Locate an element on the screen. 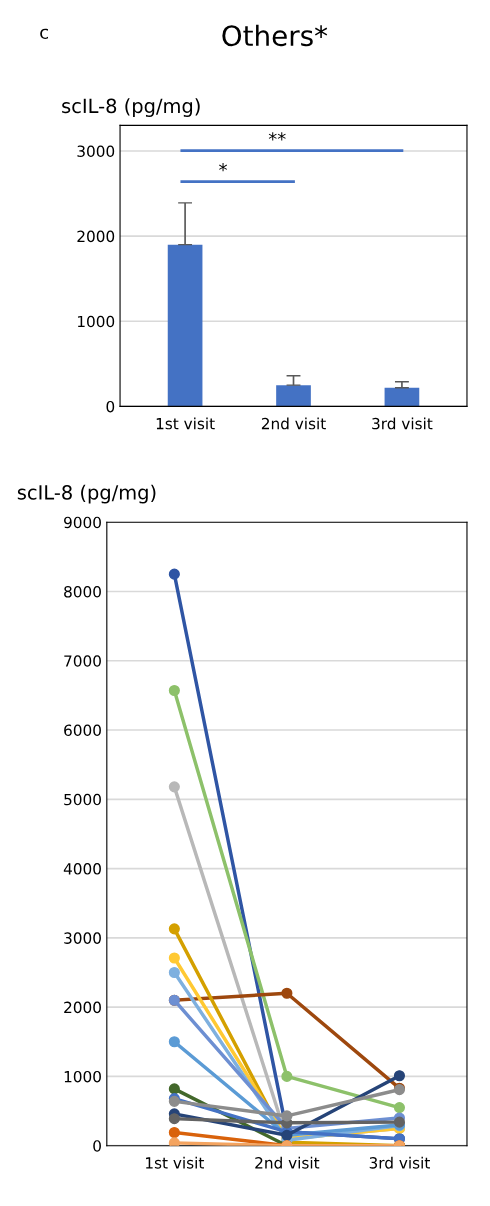  text: c is located at coordinates (44, 34).